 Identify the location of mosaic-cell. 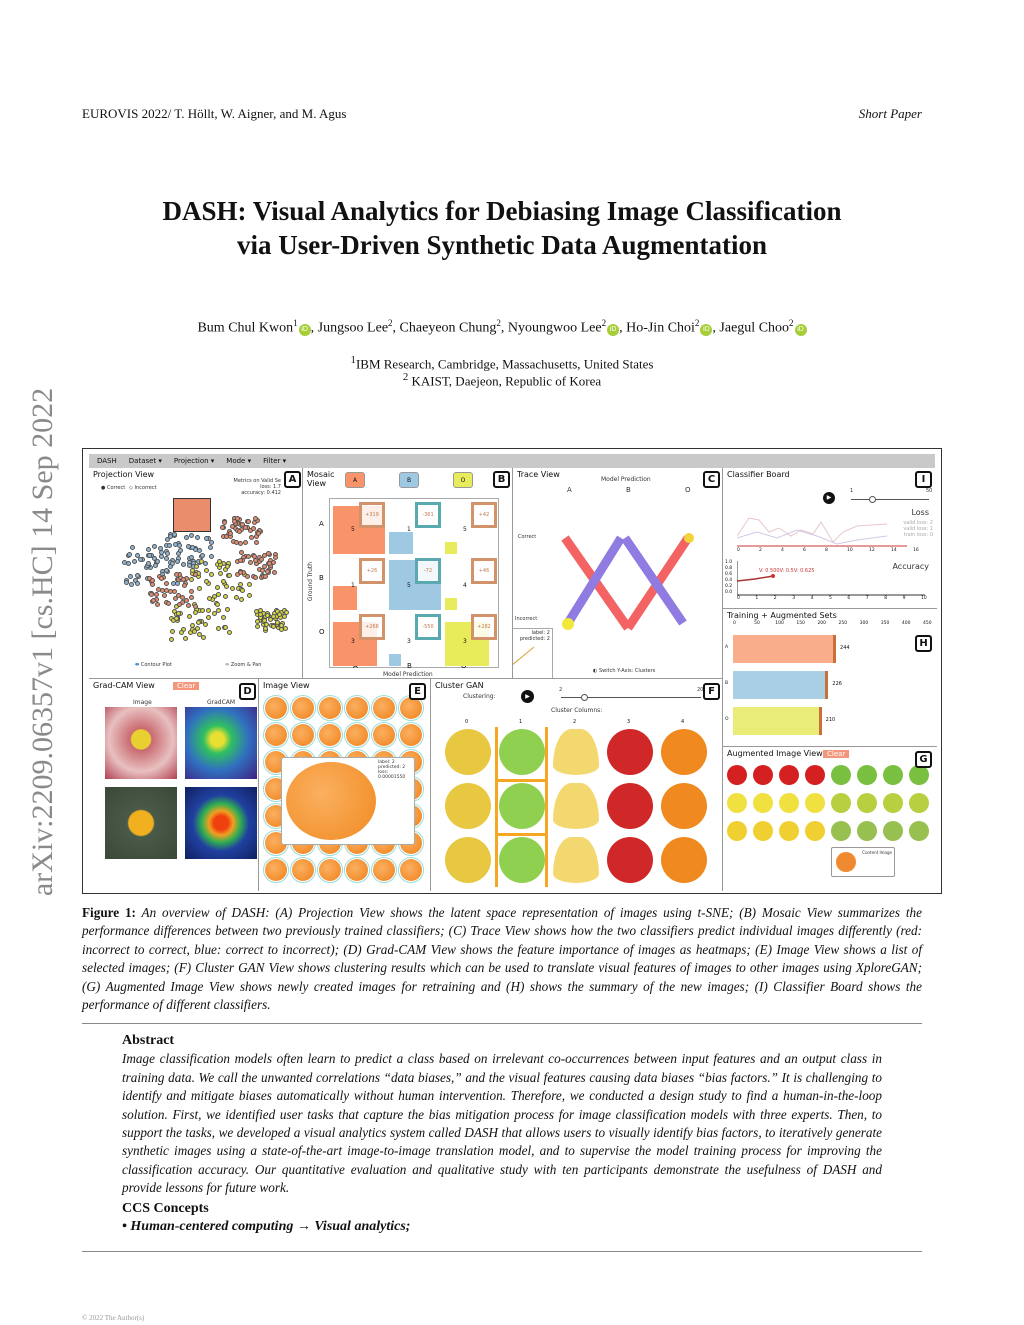
(451, 604).